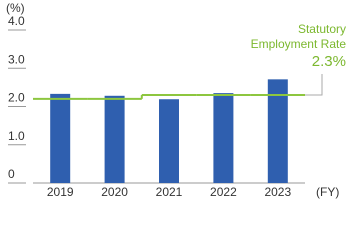 The image size is (350, 240). What do you see at coordinates (11, 174) in the screenshot?
I see `y-tick-label: 0` at bounding box center [11, 174].